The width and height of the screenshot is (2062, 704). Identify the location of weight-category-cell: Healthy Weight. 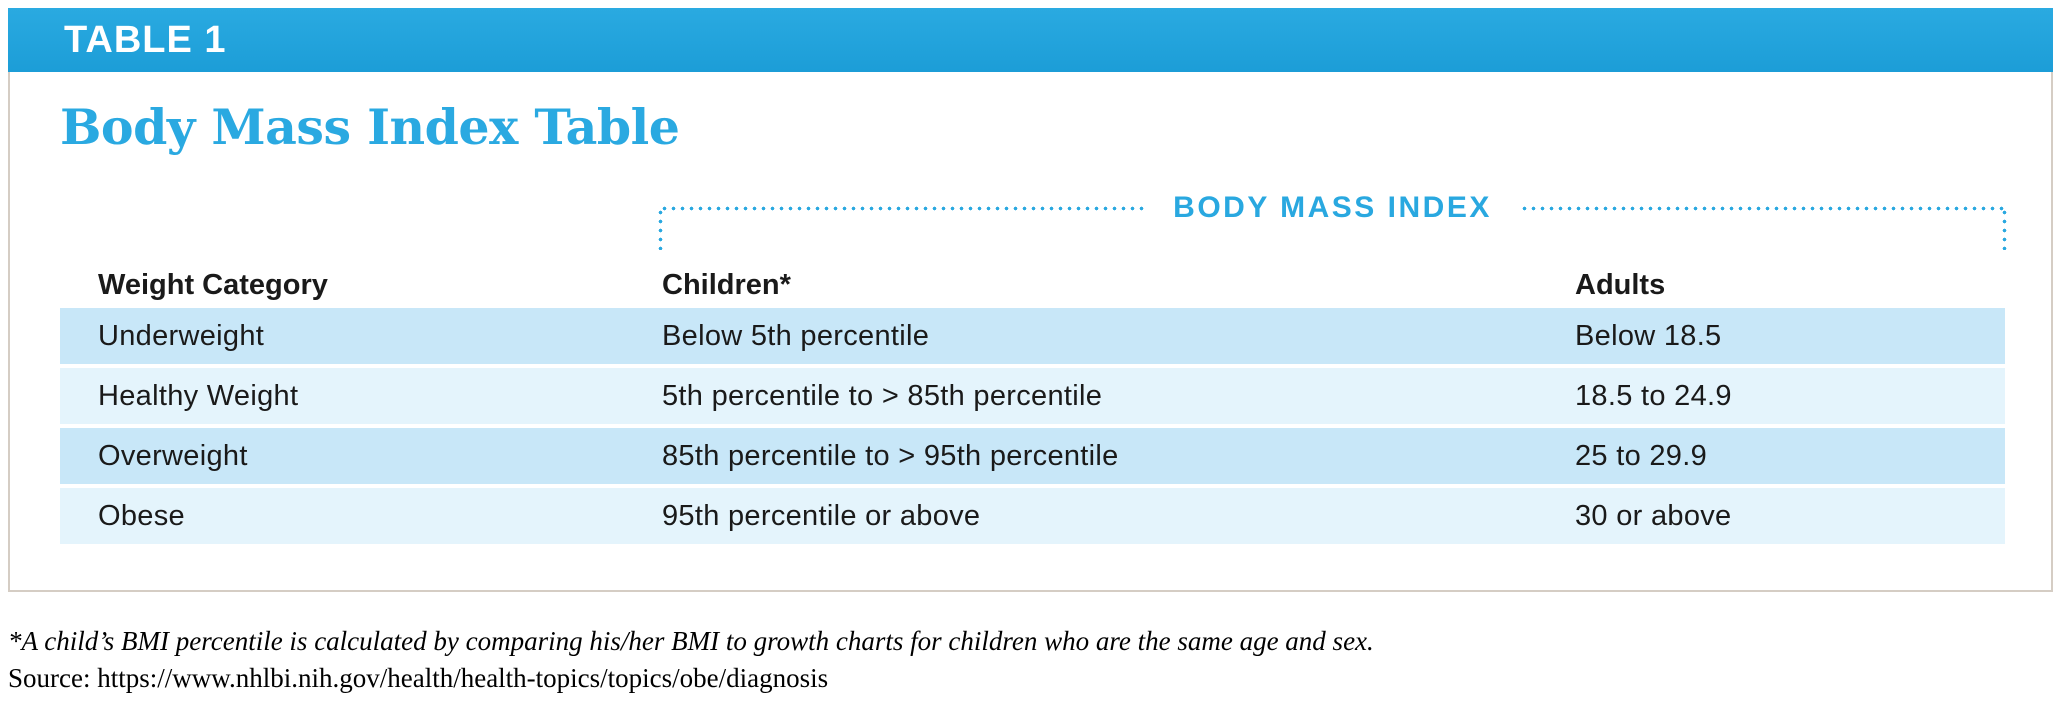
(198, 395).